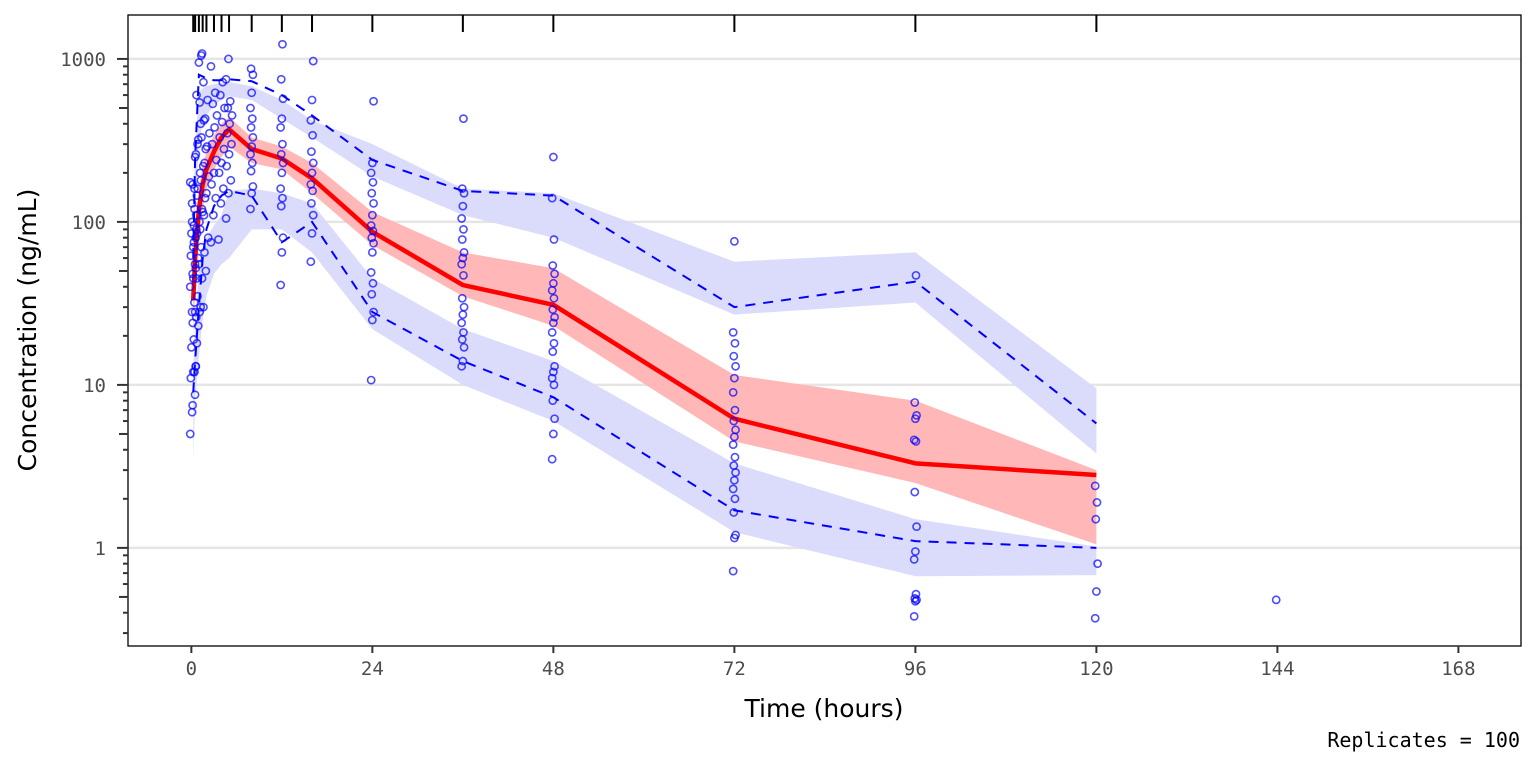 The image size is (1536, 768). I want to click on time-rug, so click(645, 23).